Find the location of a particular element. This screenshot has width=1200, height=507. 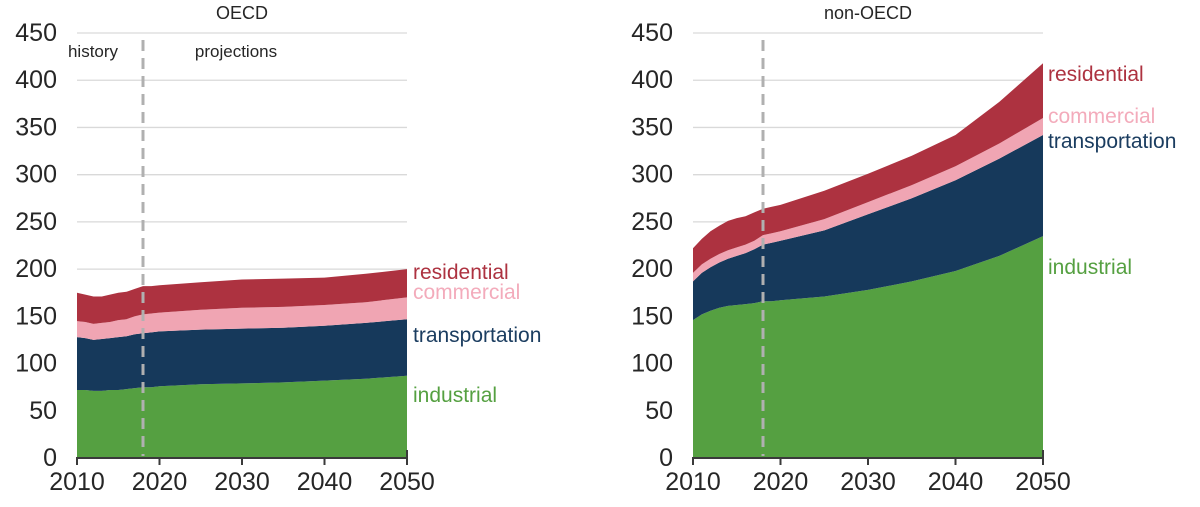

non-oecd-industrial-label: industrial is located at coordinates (1090, 267).